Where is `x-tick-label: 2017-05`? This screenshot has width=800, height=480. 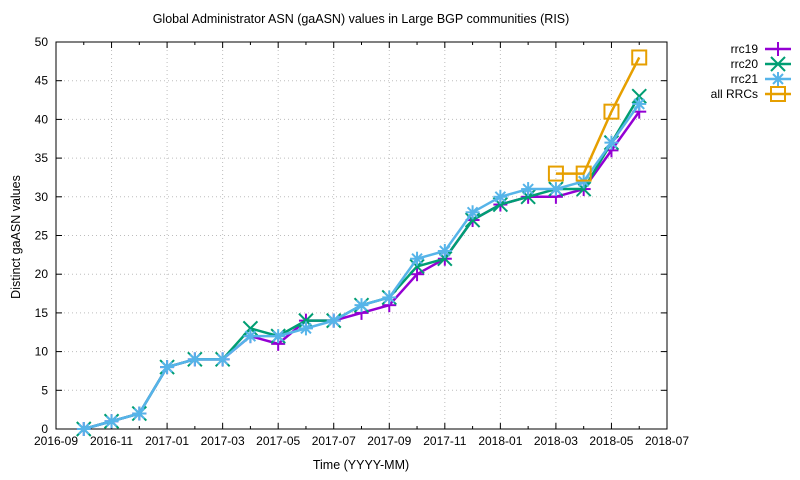 x-tick-label: 2017-05 is located at coordinates (278, 441).